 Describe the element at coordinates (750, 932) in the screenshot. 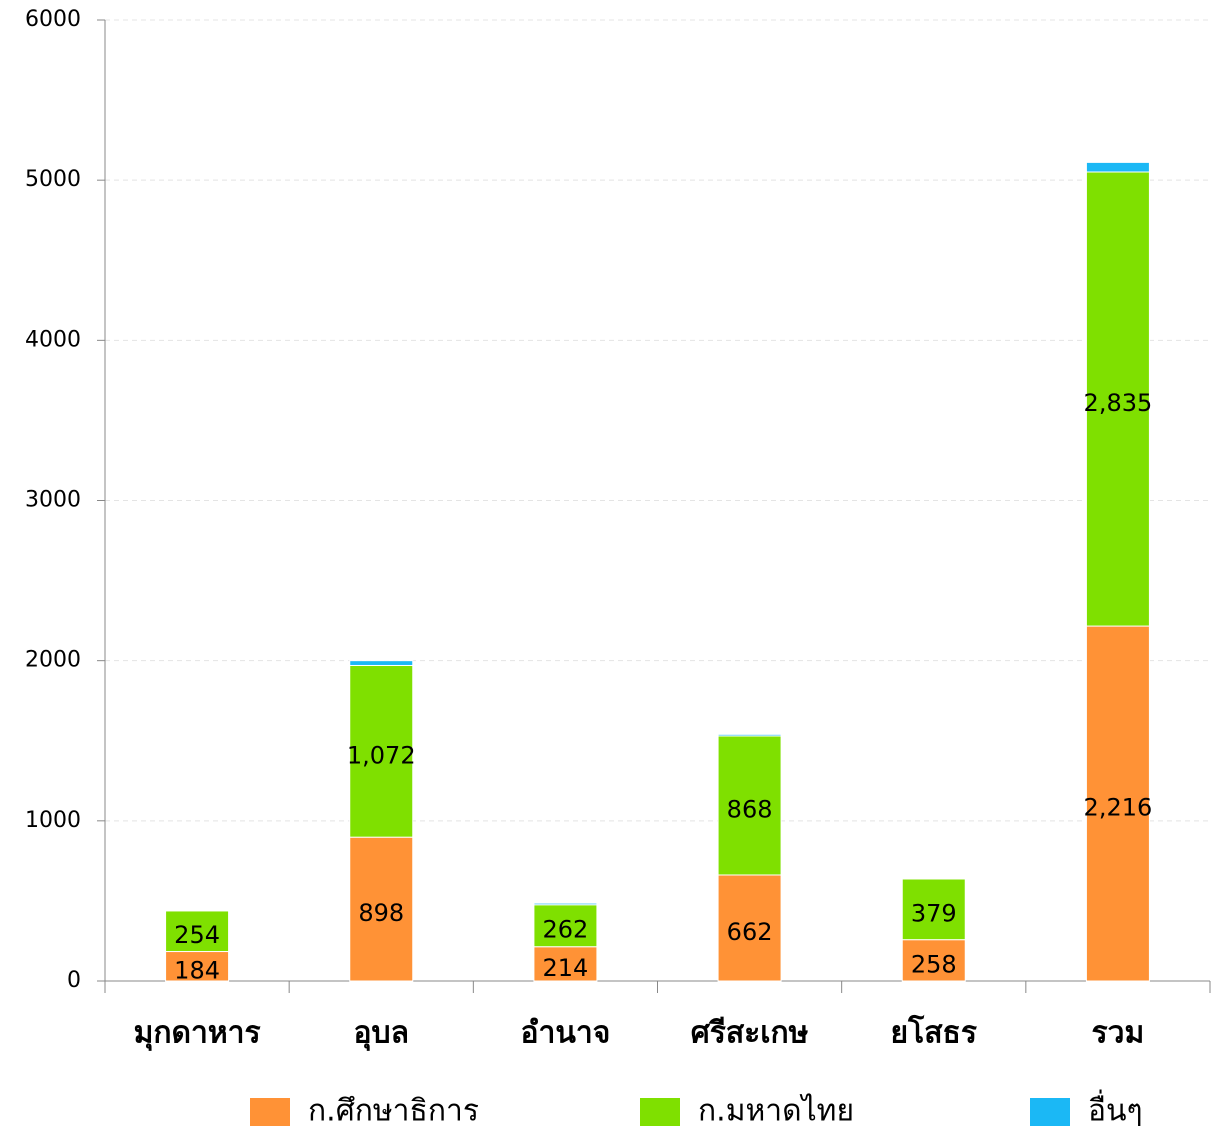

I see `data-label: 662` at that location.